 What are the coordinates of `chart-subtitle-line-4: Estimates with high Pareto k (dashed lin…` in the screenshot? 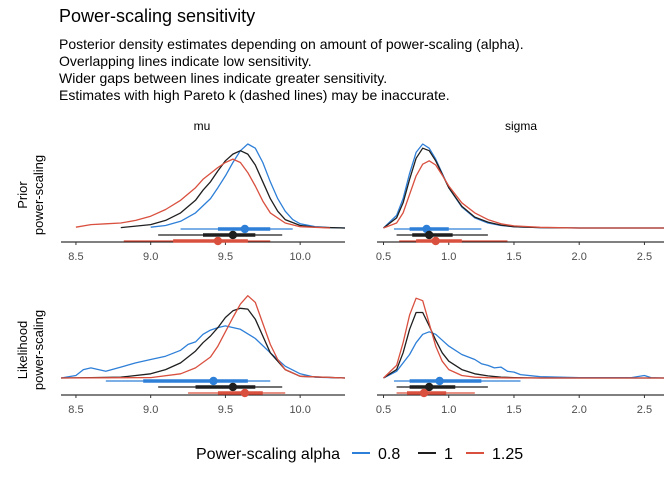 It's located at (254, 95).